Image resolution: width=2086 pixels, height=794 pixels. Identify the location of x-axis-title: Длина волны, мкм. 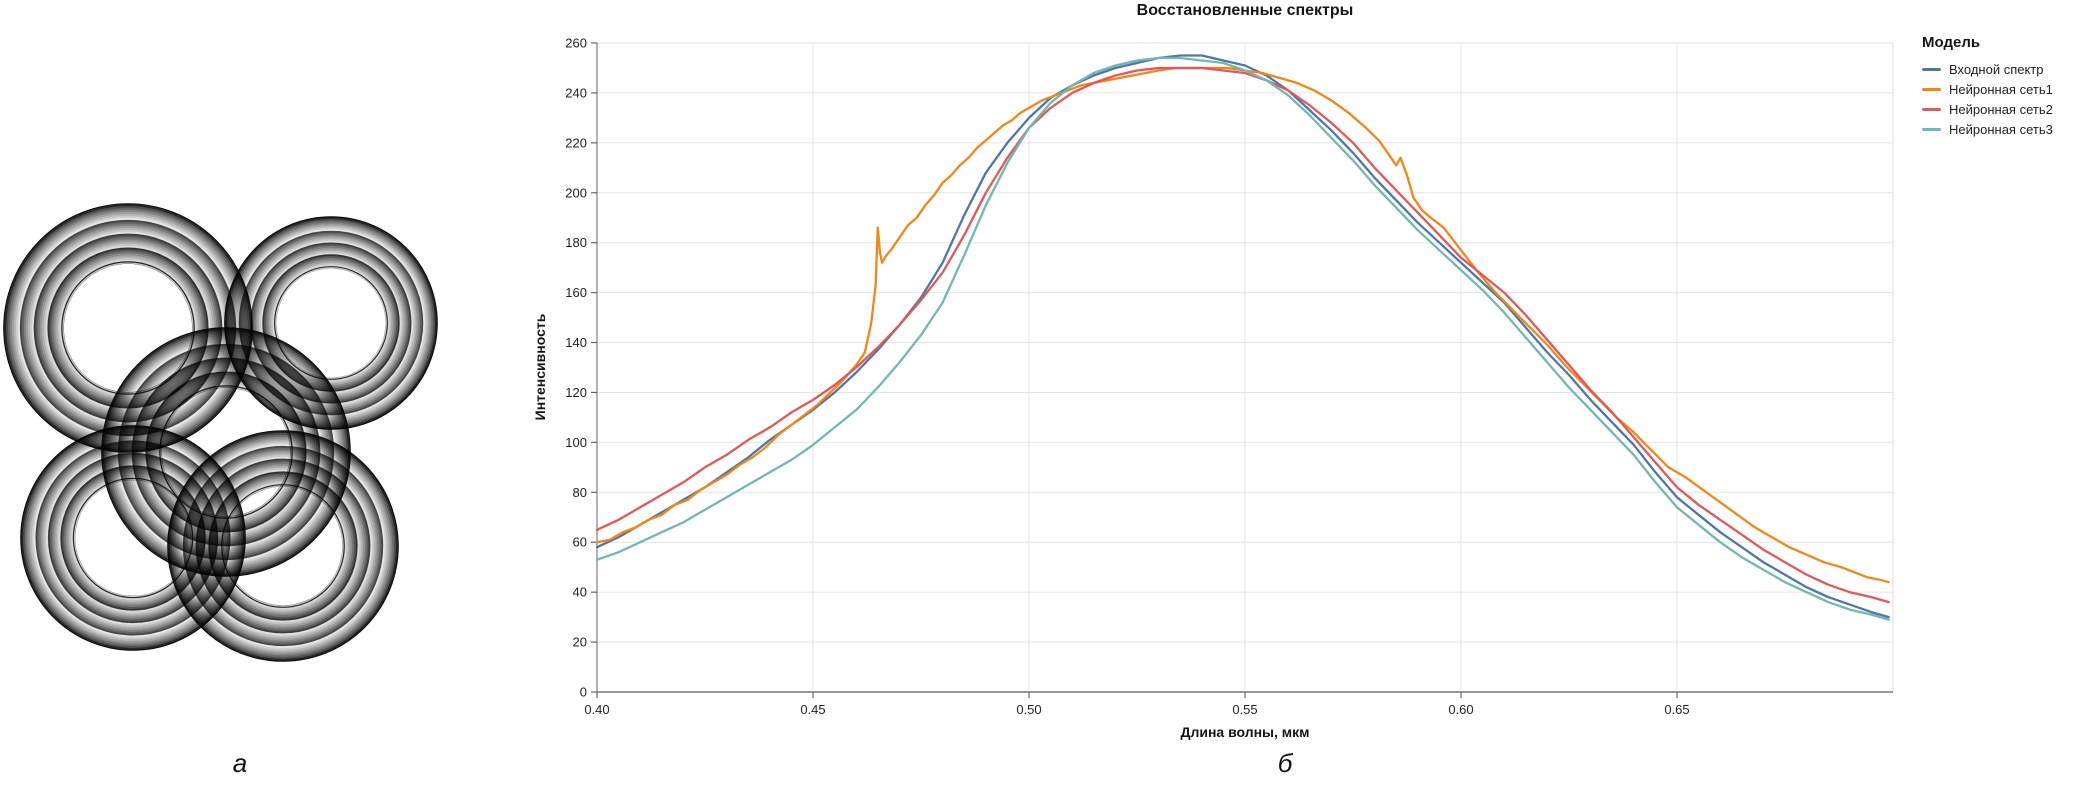
(1245, 732).